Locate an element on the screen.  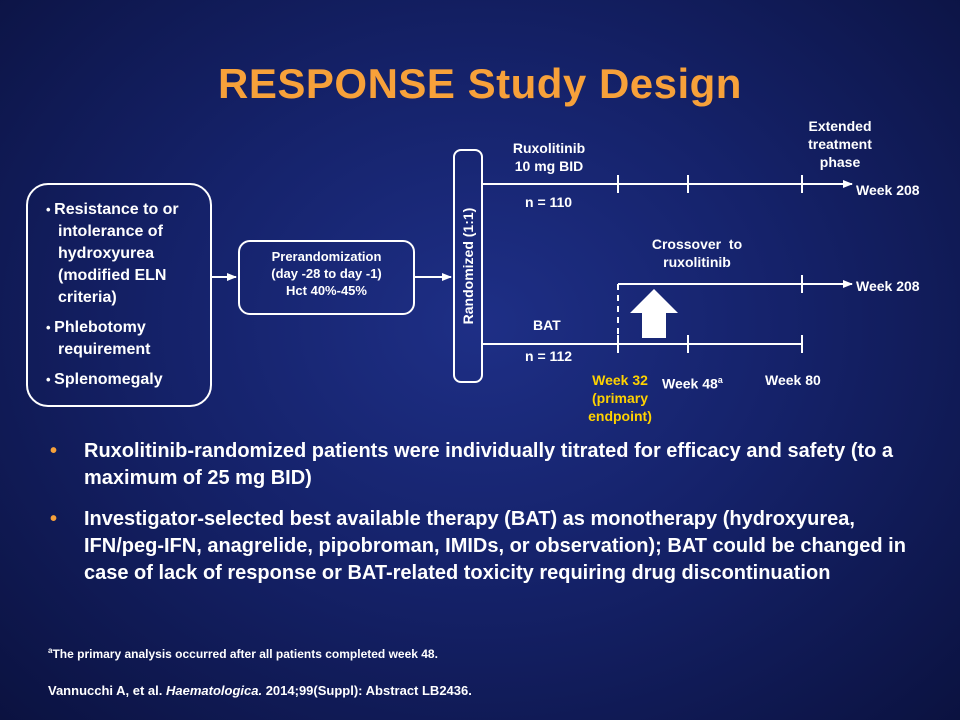
prerandomization-line1: Prerandomization is located at coordinates (326, 256).